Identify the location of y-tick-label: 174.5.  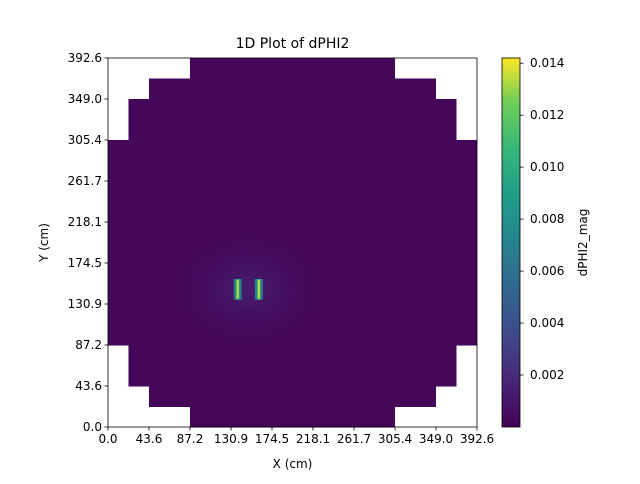
(85, 263).